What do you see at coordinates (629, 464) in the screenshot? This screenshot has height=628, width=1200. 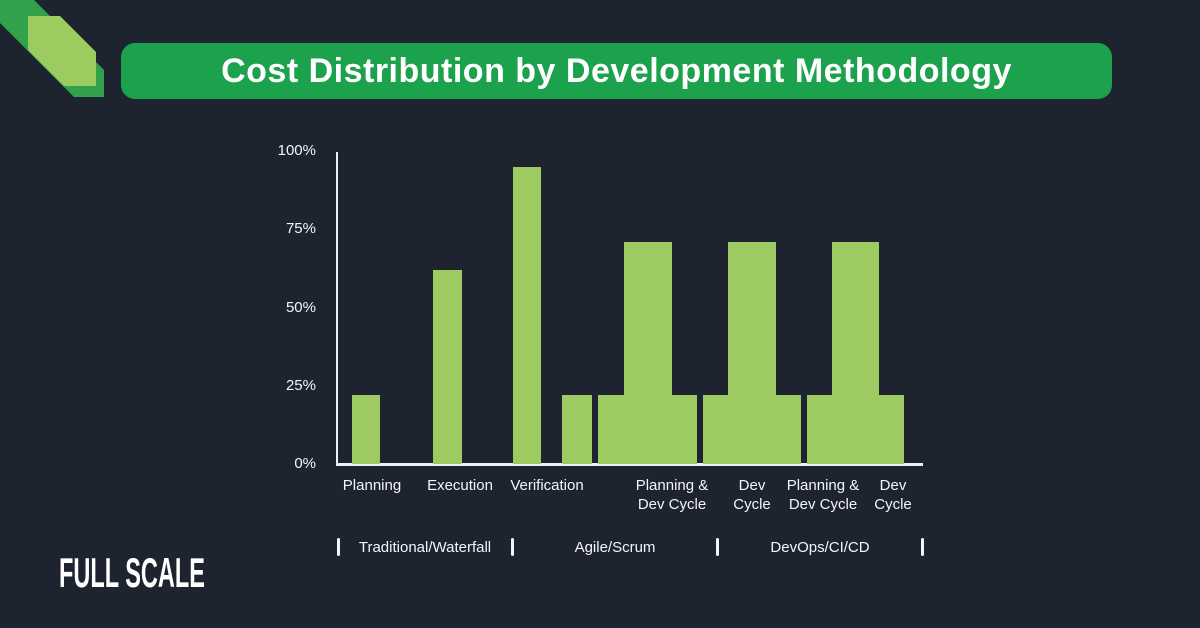 I see `x-axis-line` at bounding box center [629, 464].